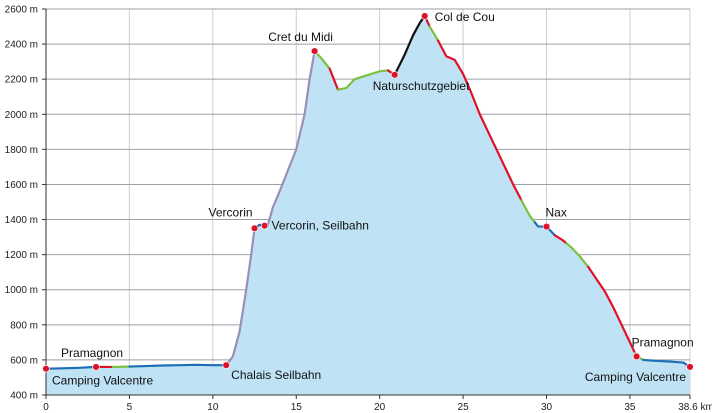  I want to click on y-tick-label: 1800 m, so click(21, 150).